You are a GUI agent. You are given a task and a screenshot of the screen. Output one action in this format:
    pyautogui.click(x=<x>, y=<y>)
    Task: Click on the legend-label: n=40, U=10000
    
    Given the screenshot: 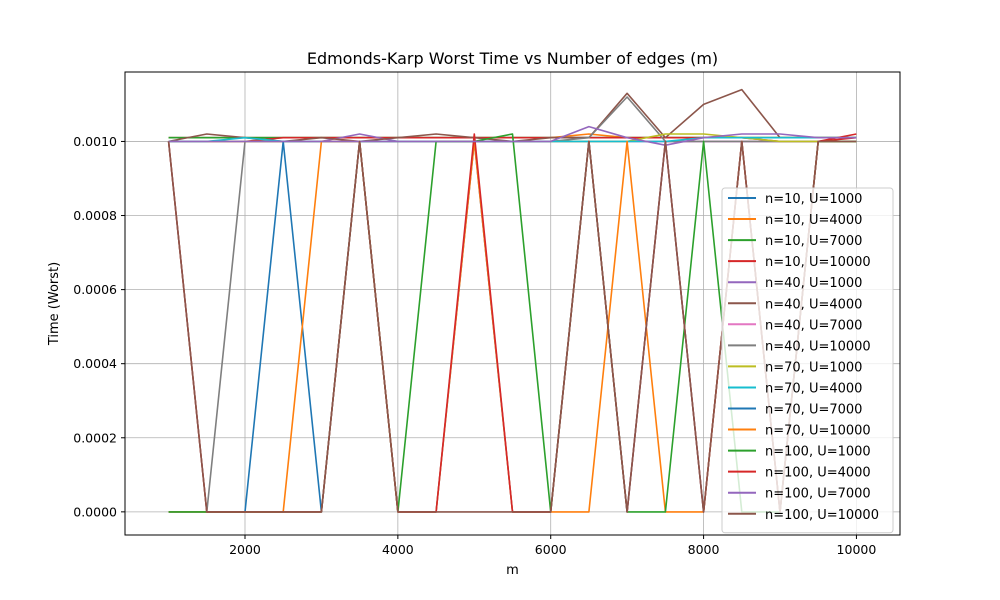 What is the action you would take?
    pyautogui.click(x=818, y=346)
    